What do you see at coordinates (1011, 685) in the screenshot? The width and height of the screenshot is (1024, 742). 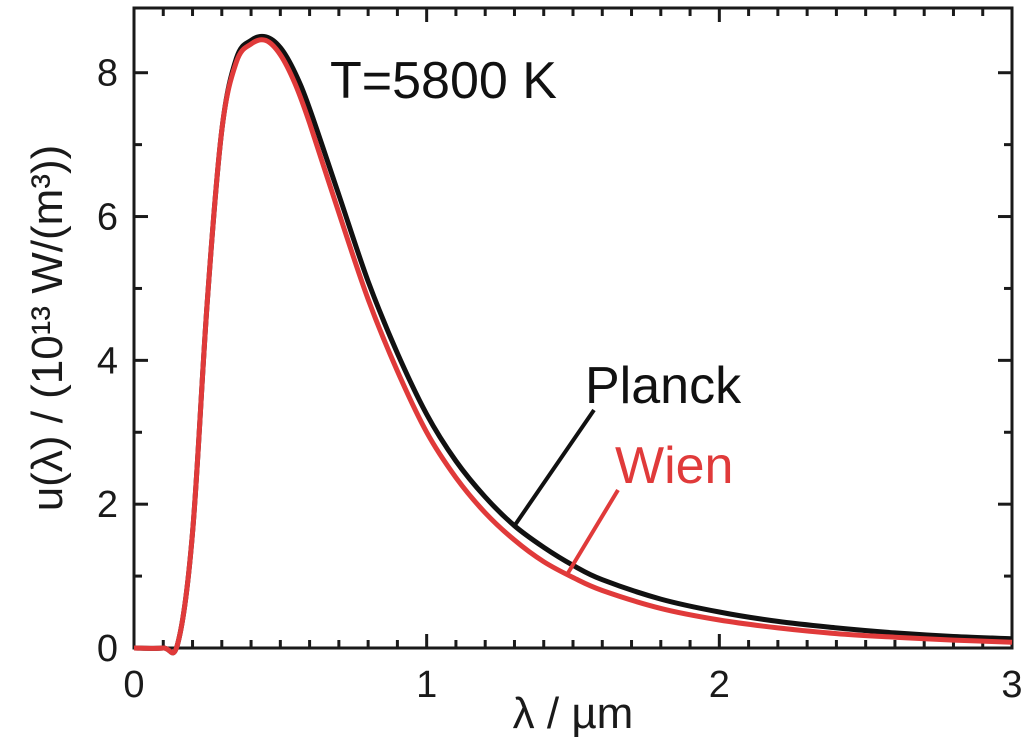 I see `x-tick-label: 3` at bounding box center [1011, 685].